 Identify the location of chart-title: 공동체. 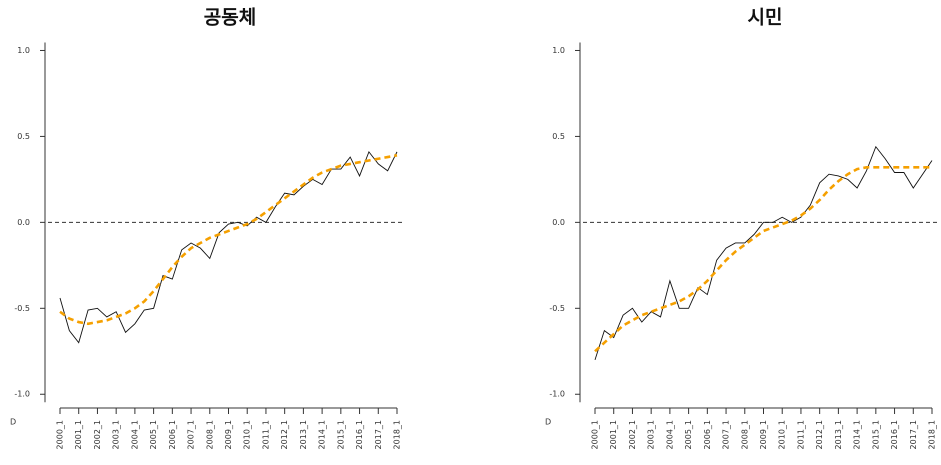
(230, 18).